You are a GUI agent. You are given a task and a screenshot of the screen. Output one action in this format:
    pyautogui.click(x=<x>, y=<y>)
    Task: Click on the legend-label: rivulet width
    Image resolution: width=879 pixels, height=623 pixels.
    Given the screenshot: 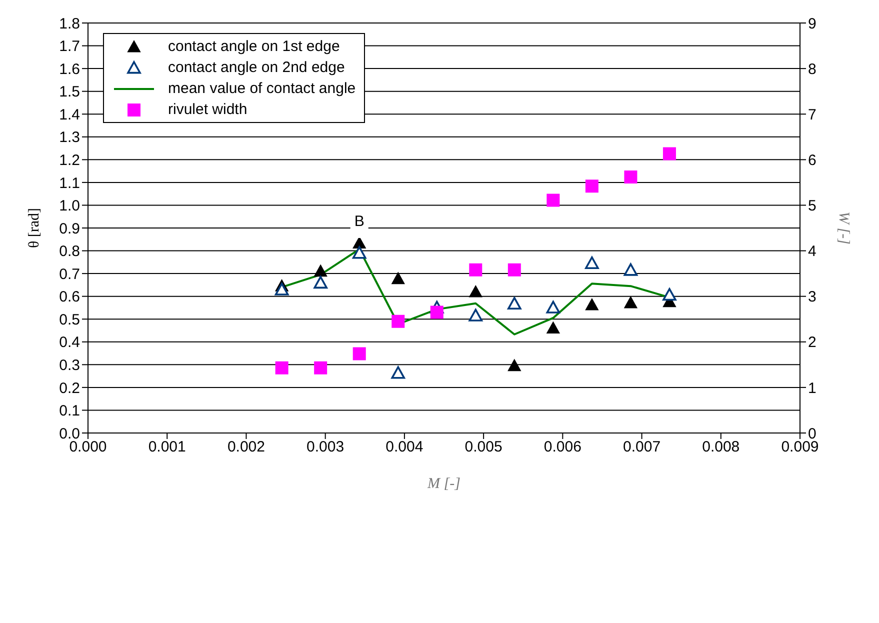 What is the action you would take?
    pyautogui.click(x=208, y=109)
    